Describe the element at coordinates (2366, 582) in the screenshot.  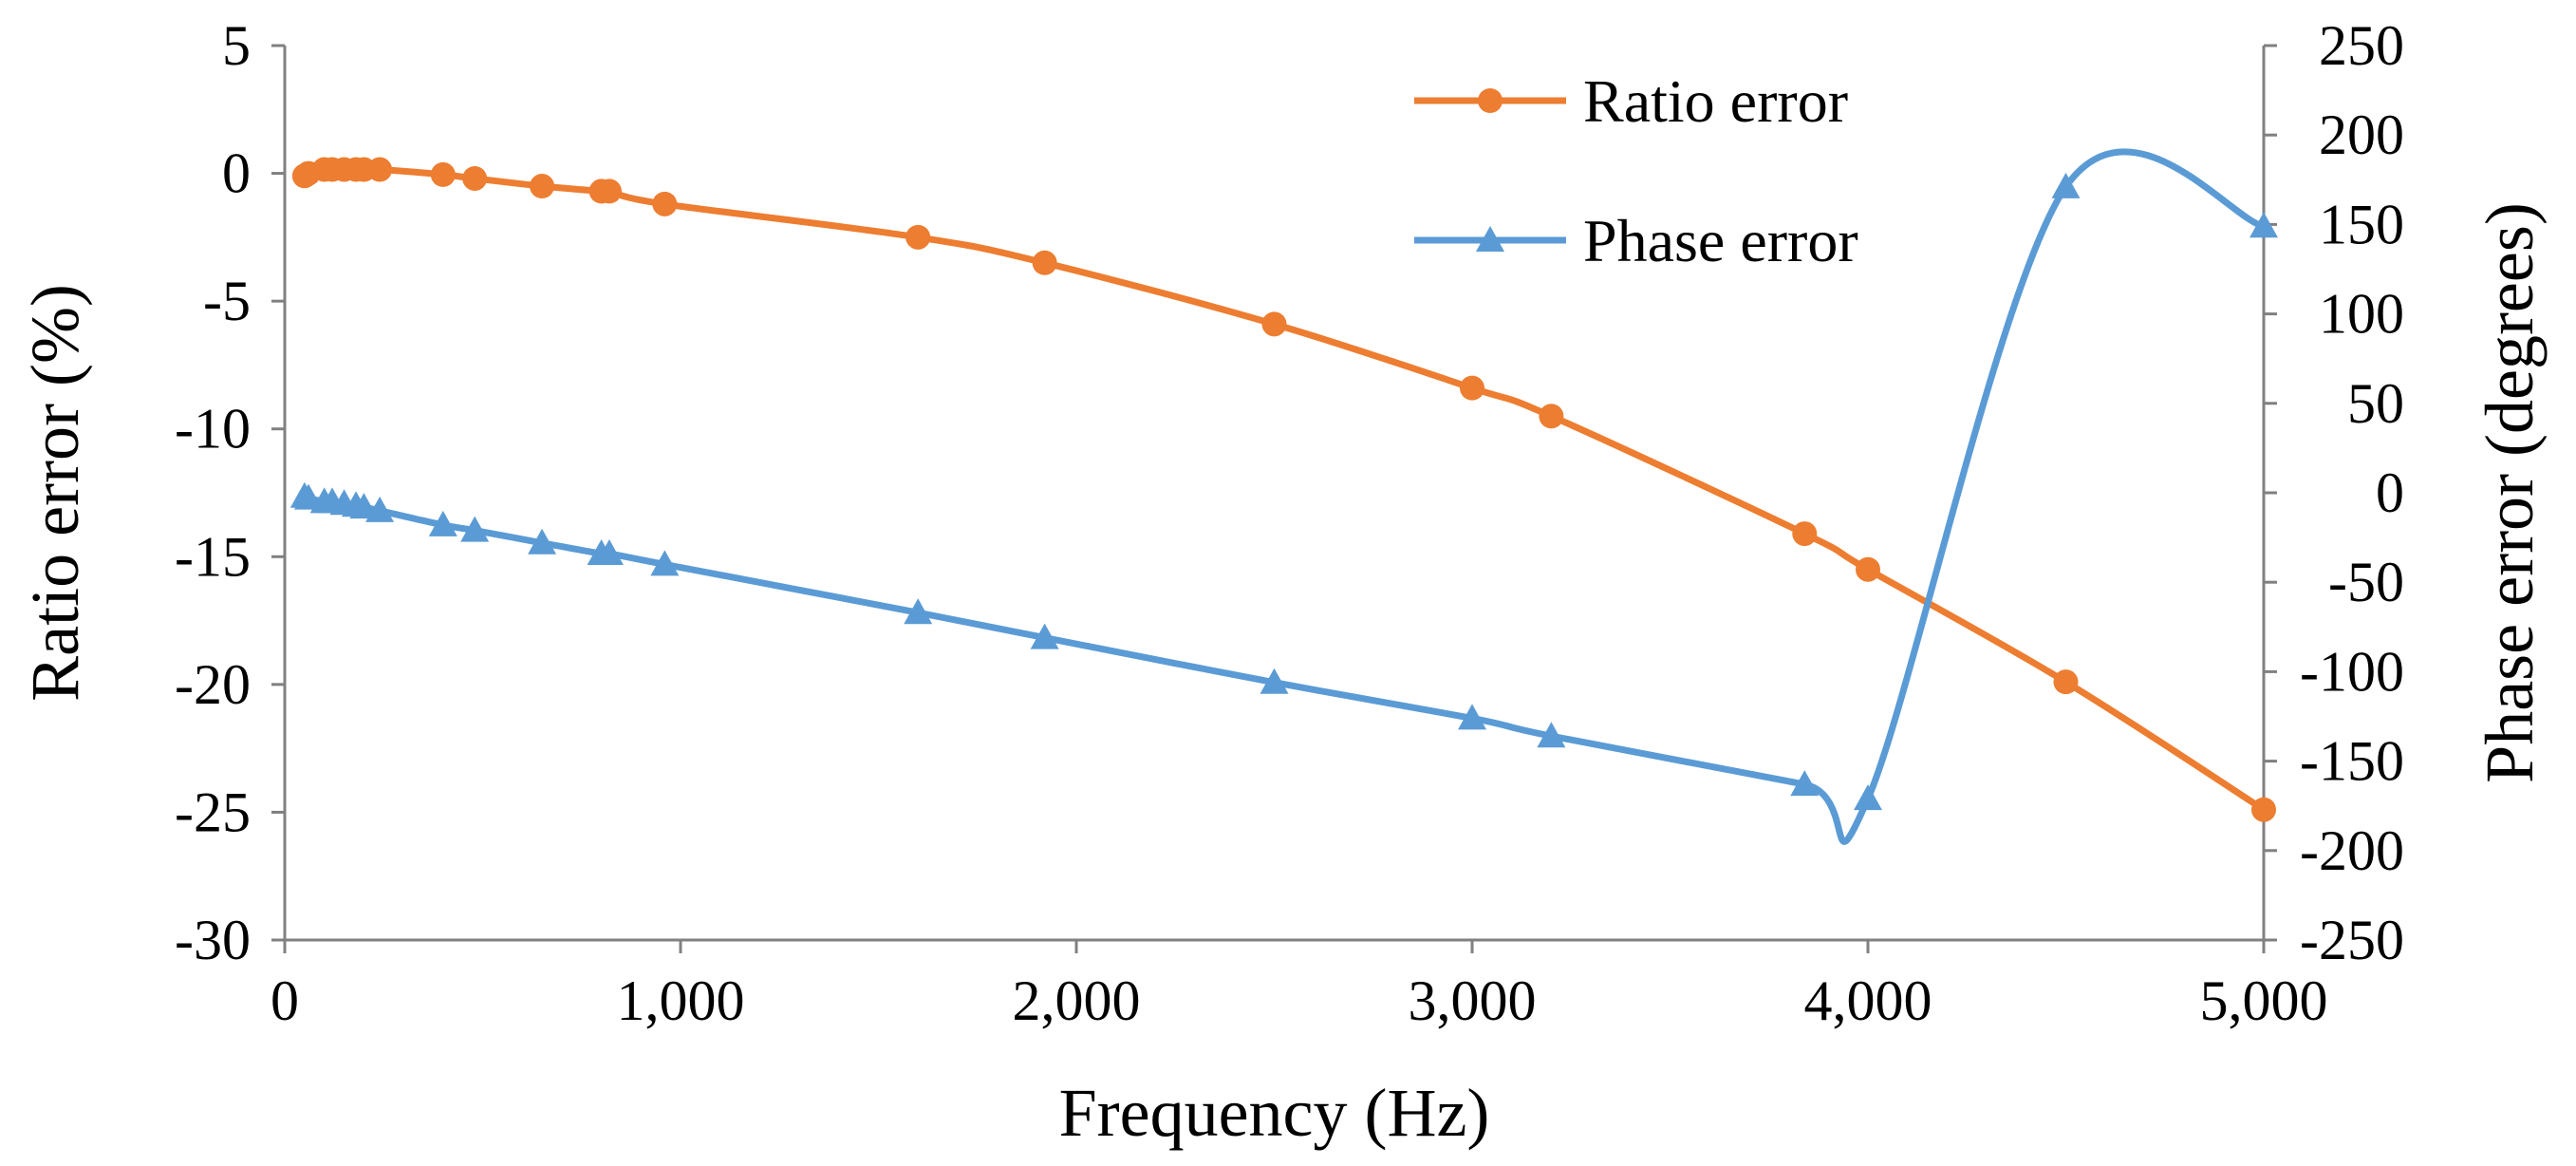
I see `y2-tick-label: -50` at that location.